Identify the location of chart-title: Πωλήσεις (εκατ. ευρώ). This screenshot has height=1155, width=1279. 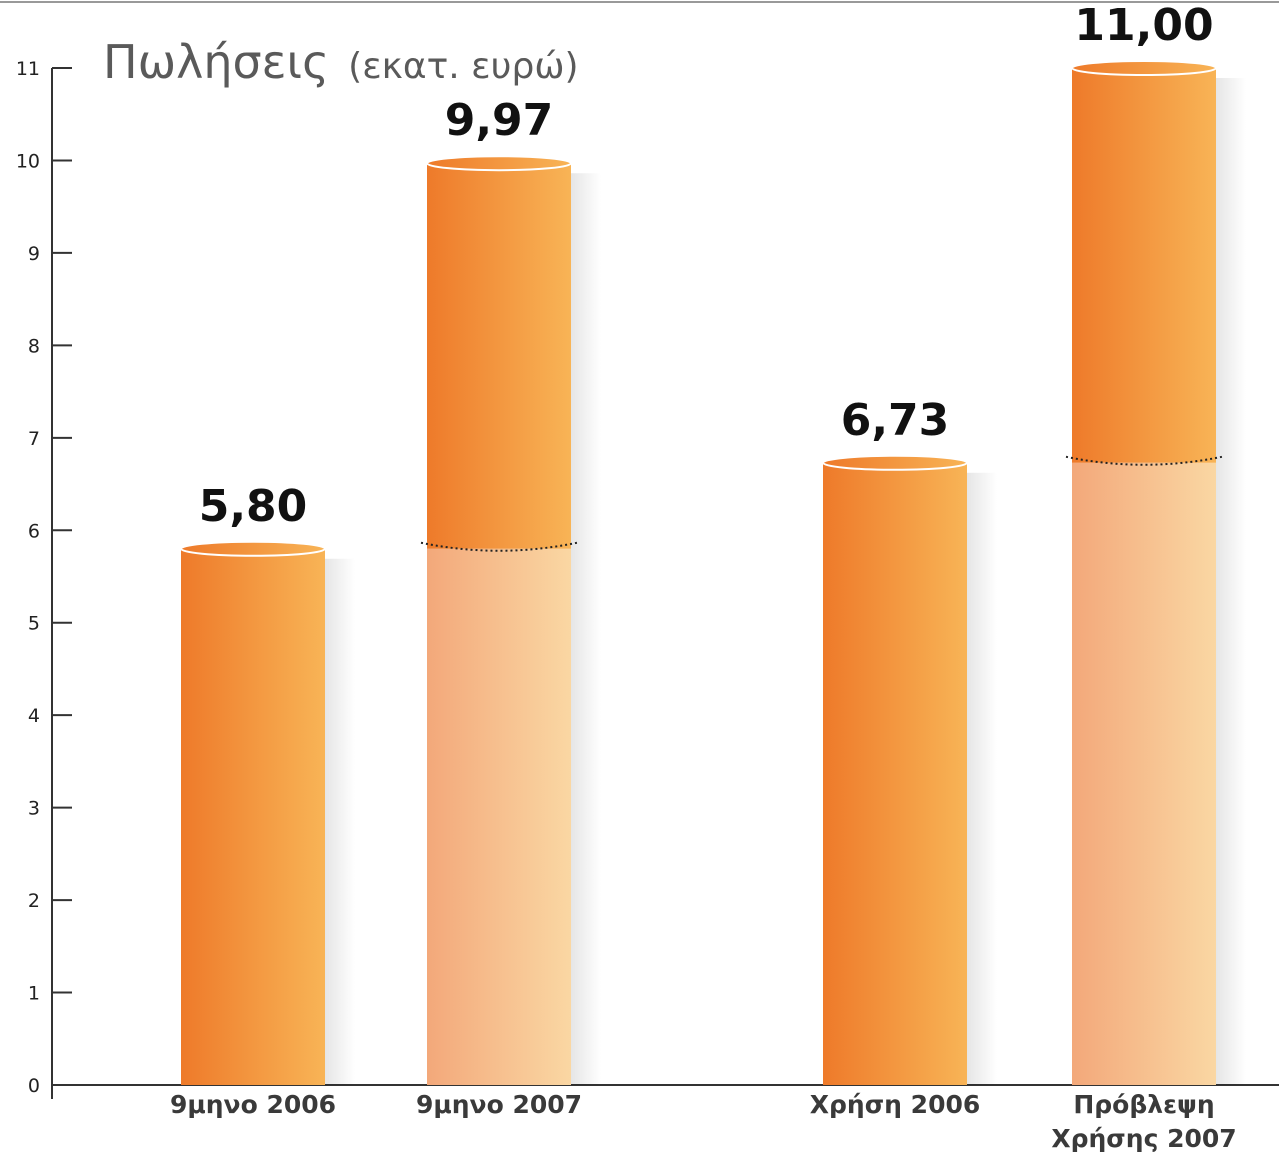
(341, 62).